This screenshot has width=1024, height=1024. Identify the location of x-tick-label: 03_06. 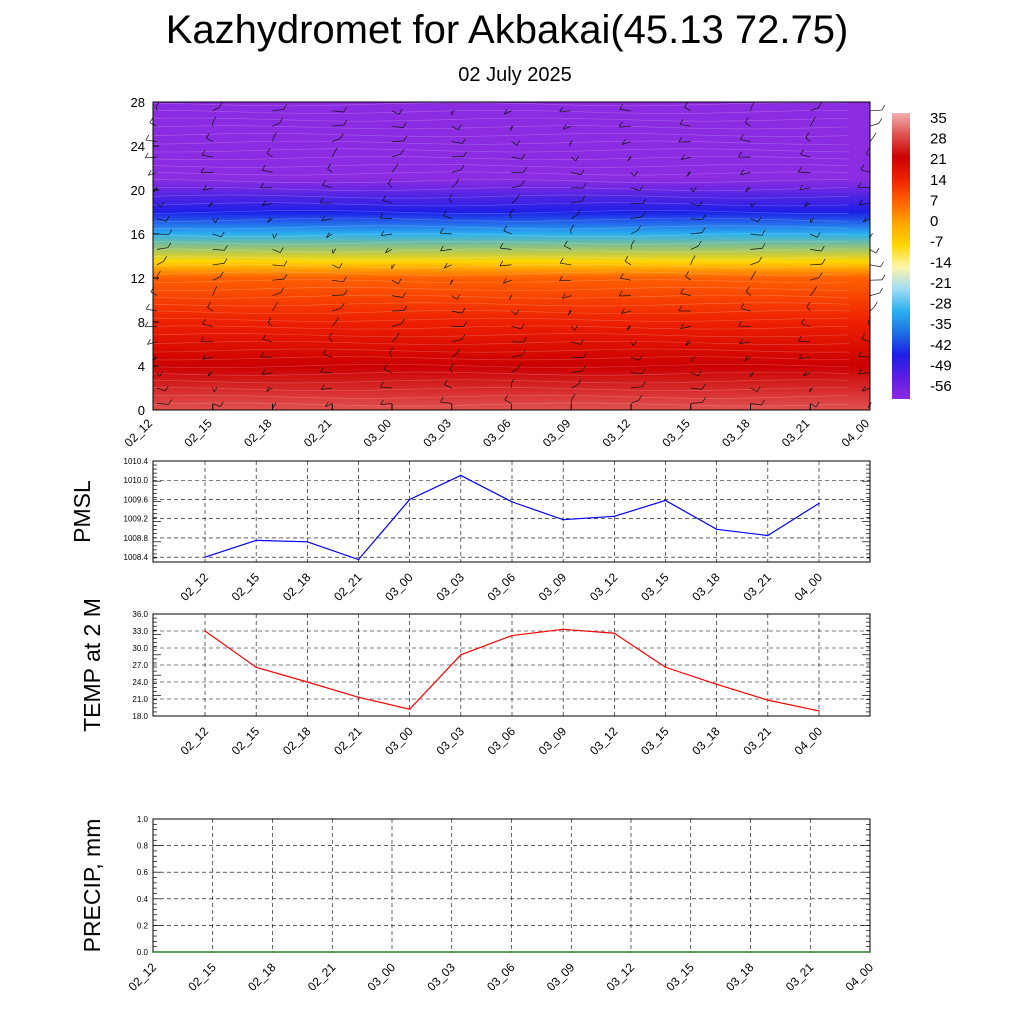
(502, 741).